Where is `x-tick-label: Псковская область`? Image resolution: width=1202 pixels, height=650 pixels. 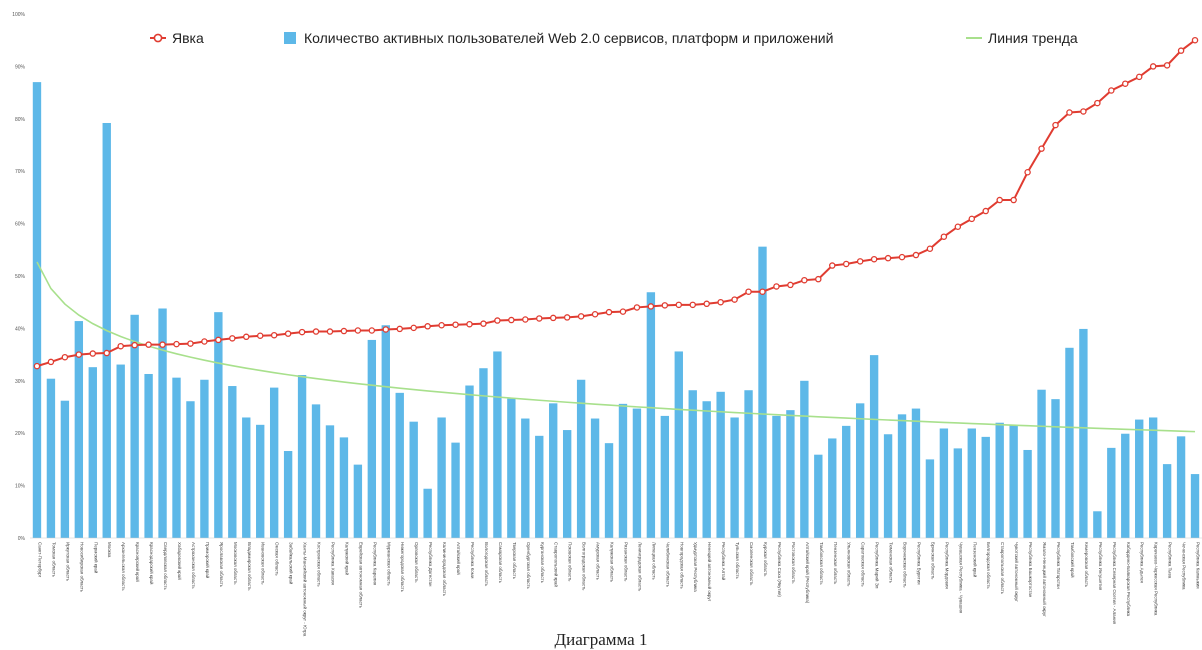 x-tick-label: Псковская область is located at coordinates (570, 562).